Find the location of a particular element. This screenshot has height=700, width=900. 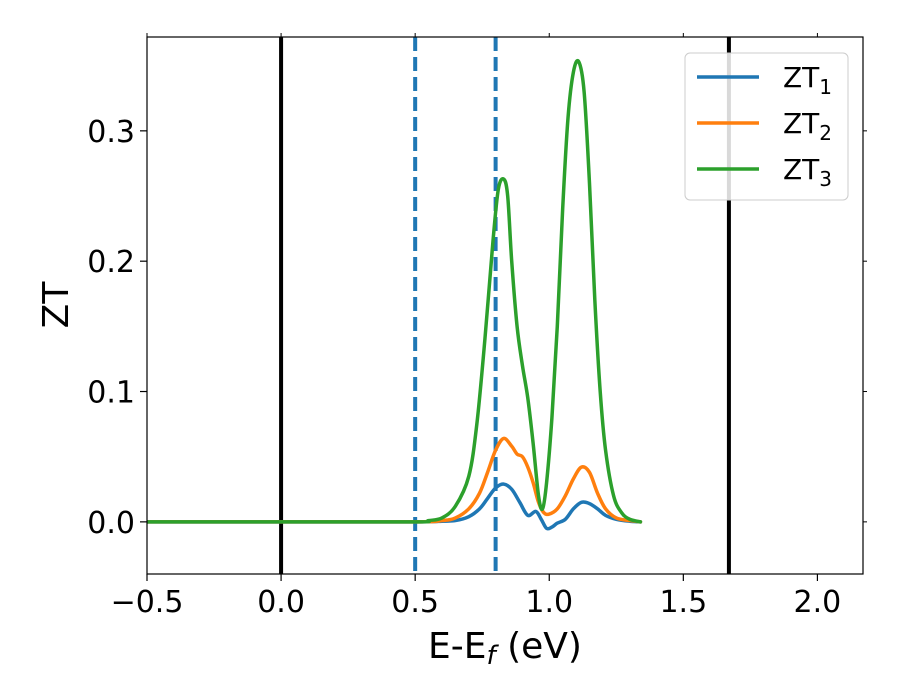

legend-label-3: ZT3 is located at coordinates (807, 172).